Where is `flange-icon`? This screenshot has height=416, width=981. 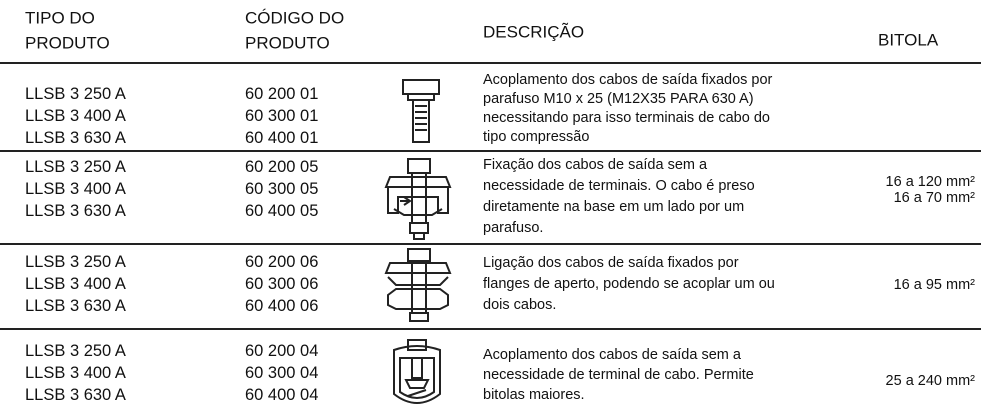 flange-icon is located at coordinates (418, 285).